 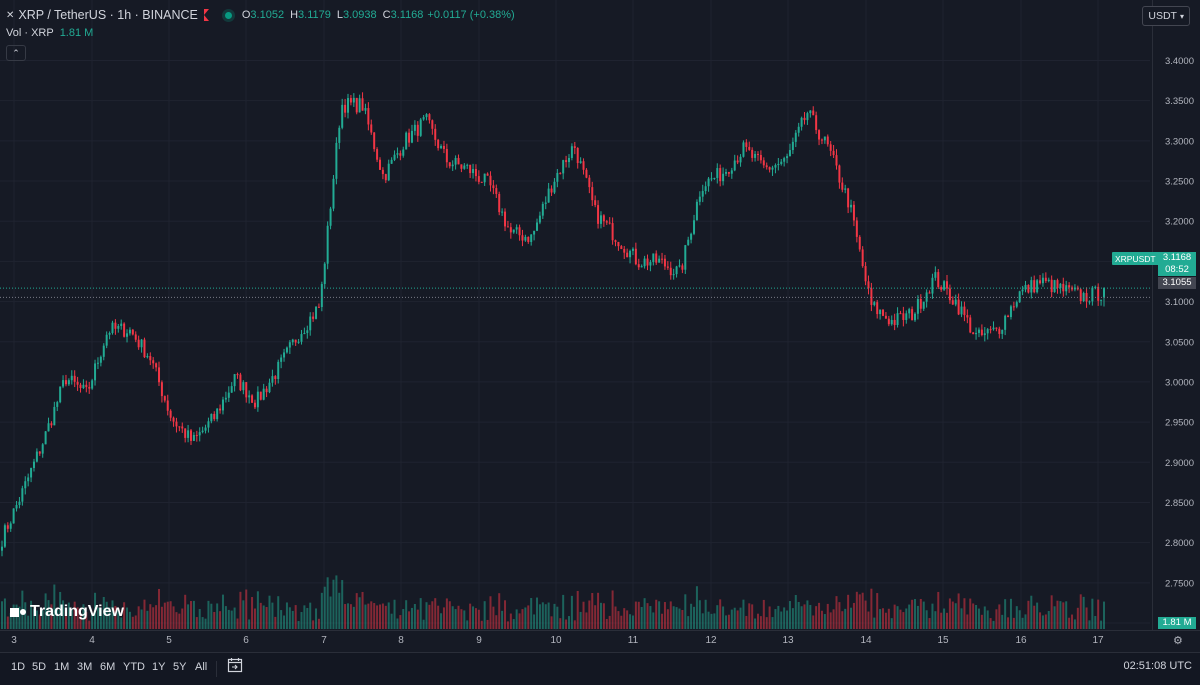 What do you see at coordinates (30, 33) in the screenshot?
I see `volume-label: Vol · XRP` at bounding box center [30, 33].